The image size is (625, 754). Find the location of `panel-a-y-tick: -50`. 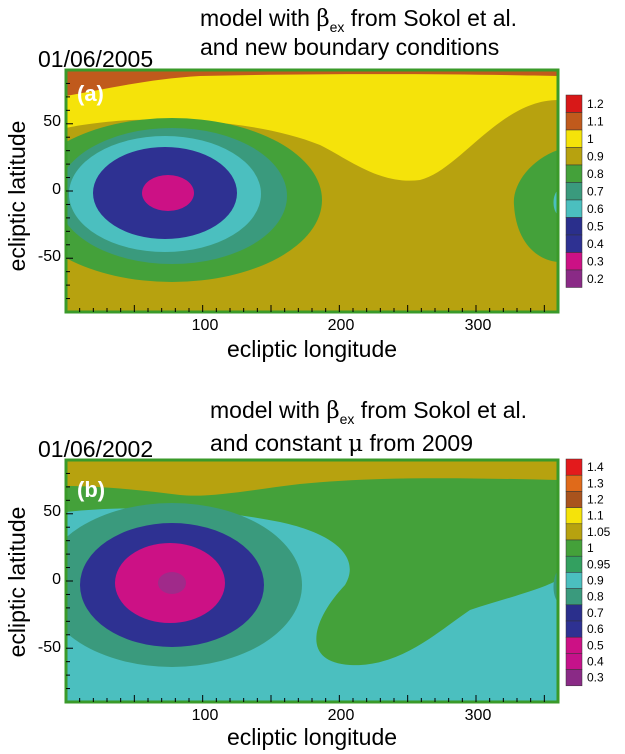

panel-a-y-tick: -50 is located at coordinates (49, 256).